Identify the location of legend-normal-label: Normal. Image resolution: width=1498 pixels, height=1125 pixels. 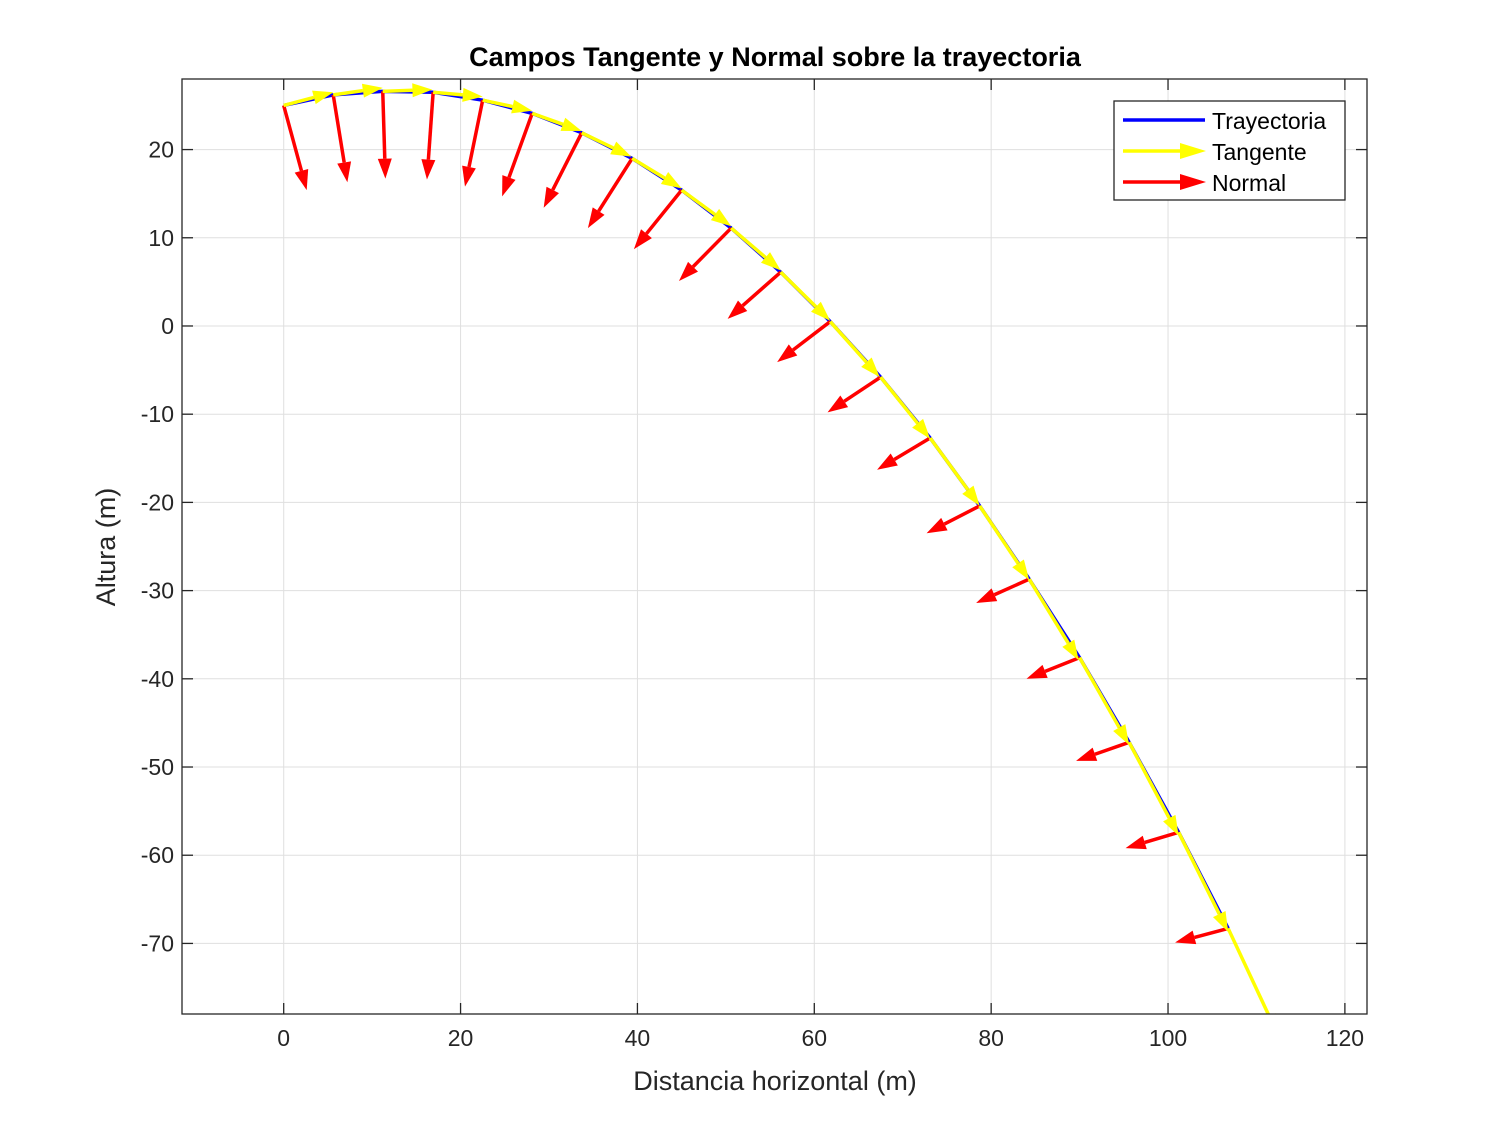
(1249, 183).